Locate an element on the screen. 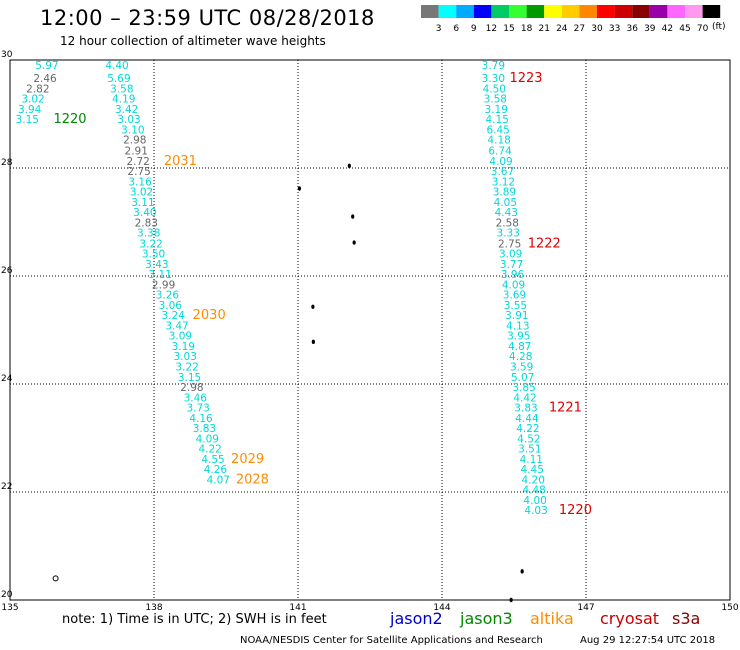 The image size is (740, 650). wave-height-label: 2.46 is located at coordinates (45, 79).